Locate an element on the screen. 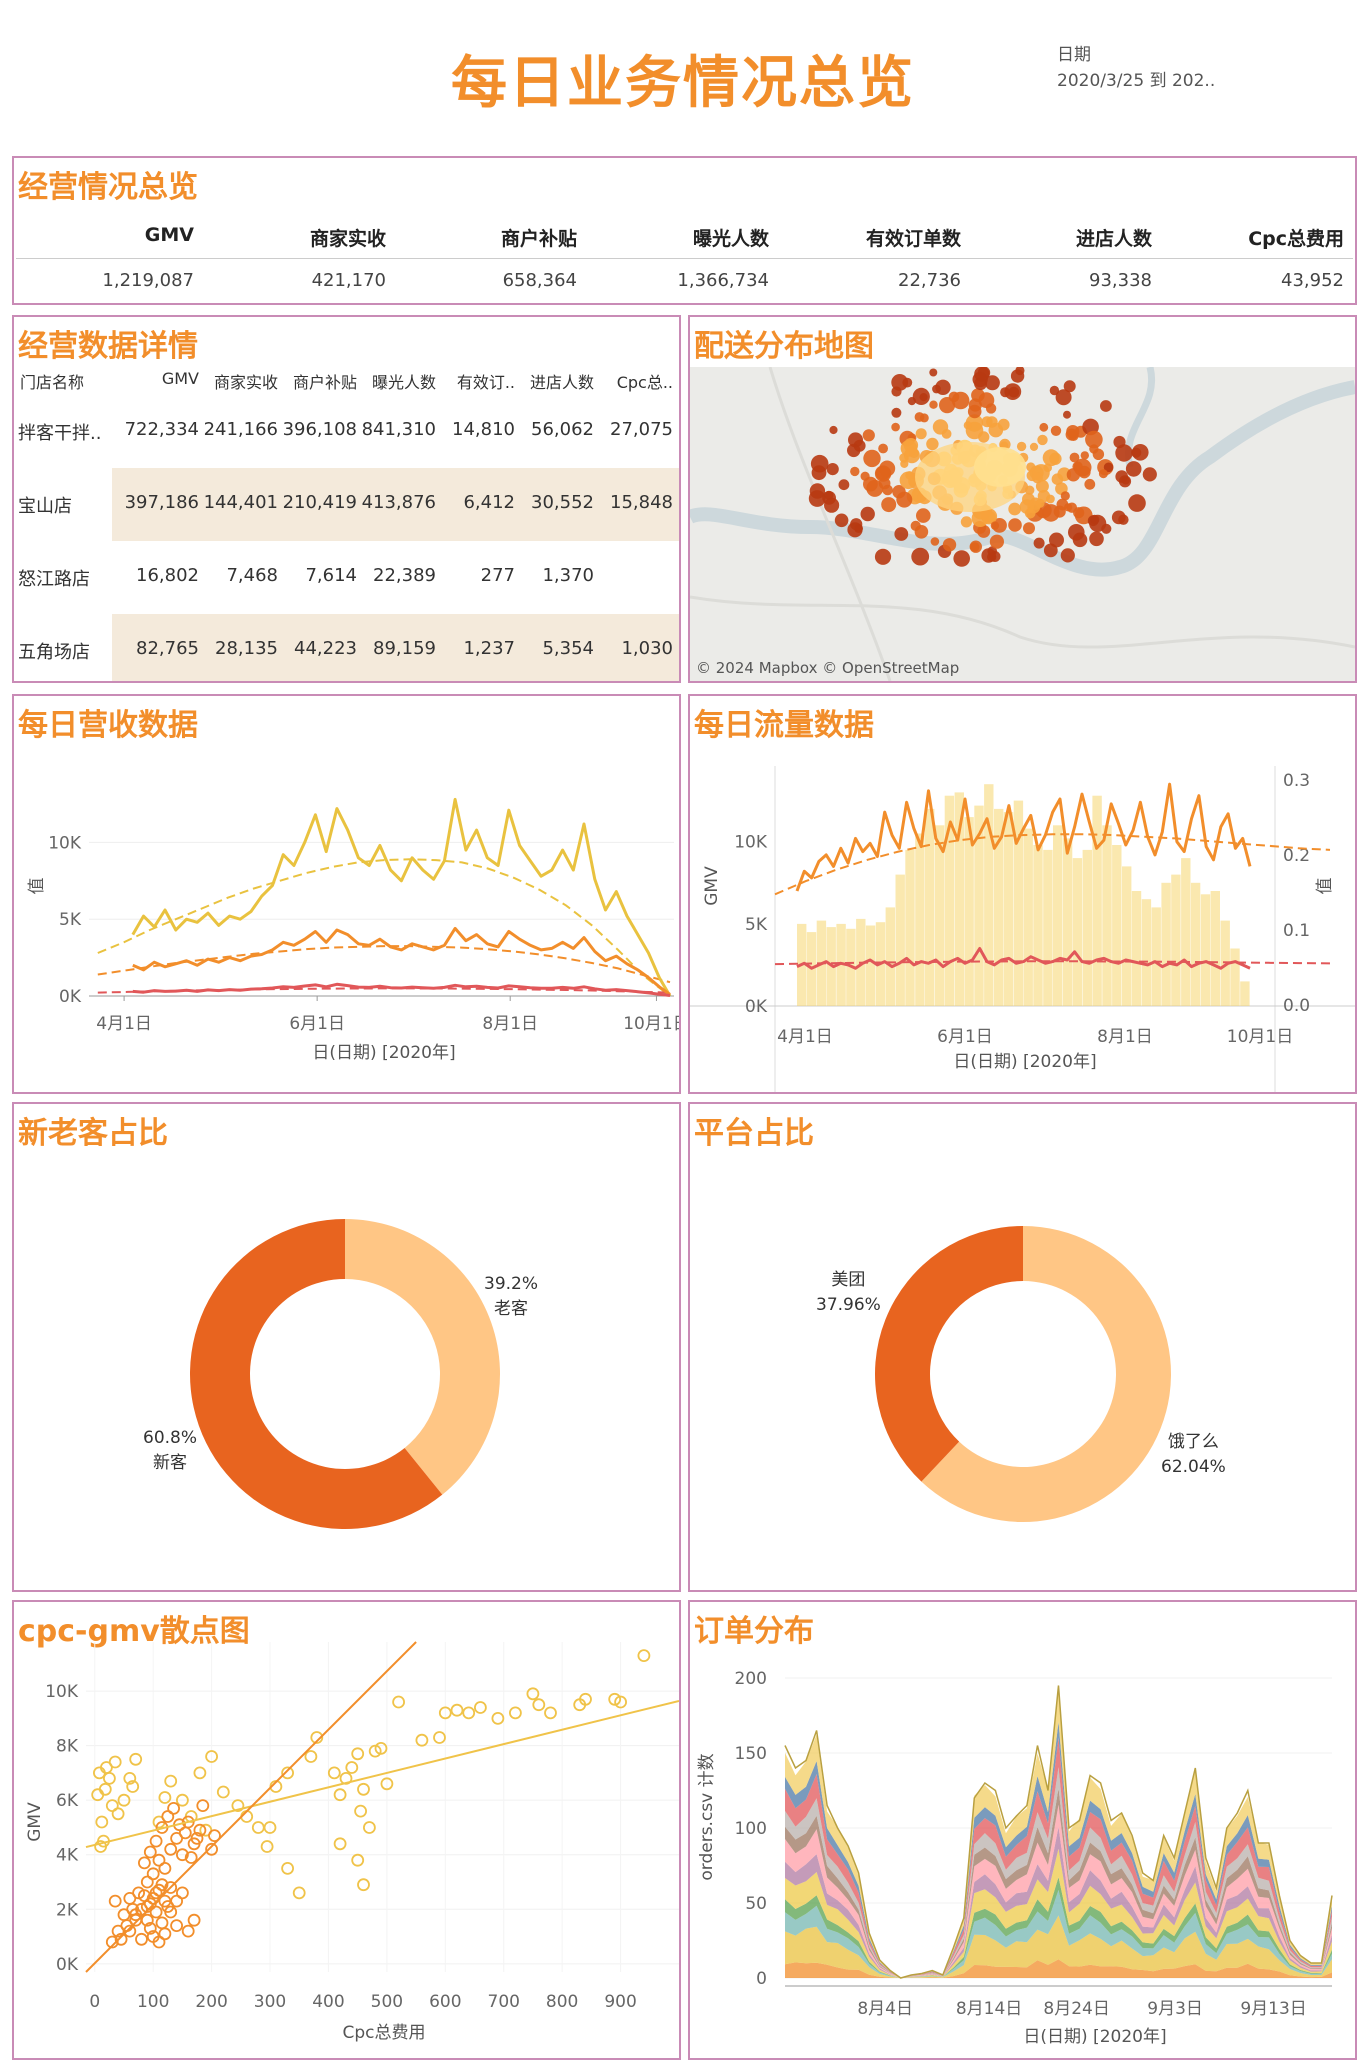  date-filter: 日期 2020/3/25 到 202.. is located at coordinates (1136, 68).